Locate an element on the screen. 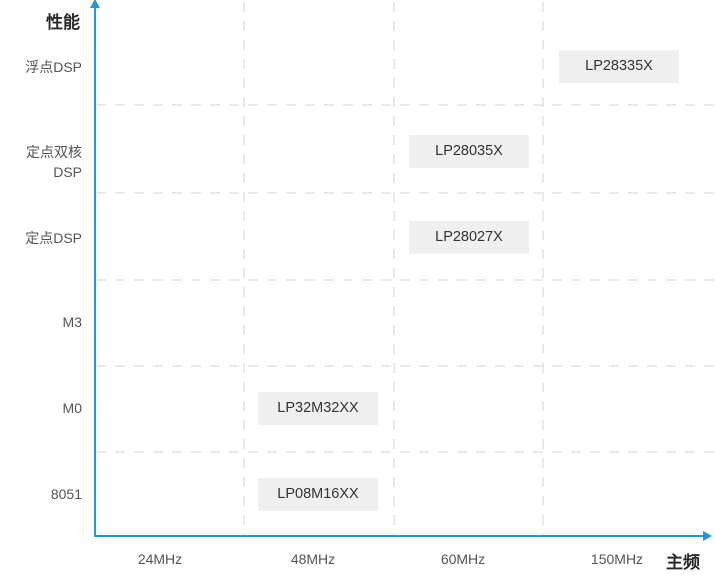 The width and height of the screenshot is (715, 575). x-axis-arrow-right-icon is located at coordinates (707, 536).